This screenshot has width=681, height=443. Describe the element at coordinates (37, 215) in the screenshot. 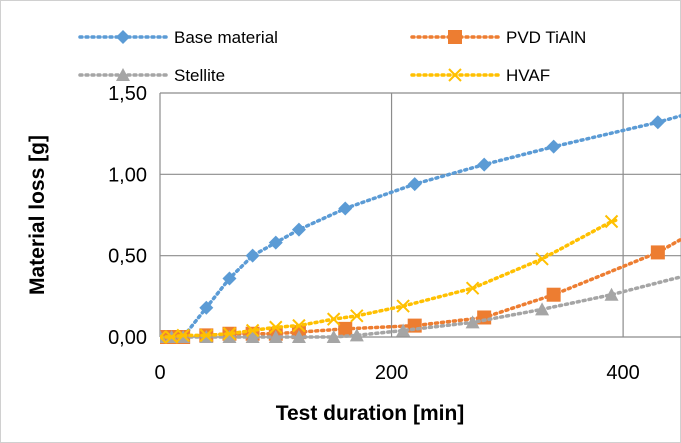

I see `y-axis-title: Material loss [g]` at that location.